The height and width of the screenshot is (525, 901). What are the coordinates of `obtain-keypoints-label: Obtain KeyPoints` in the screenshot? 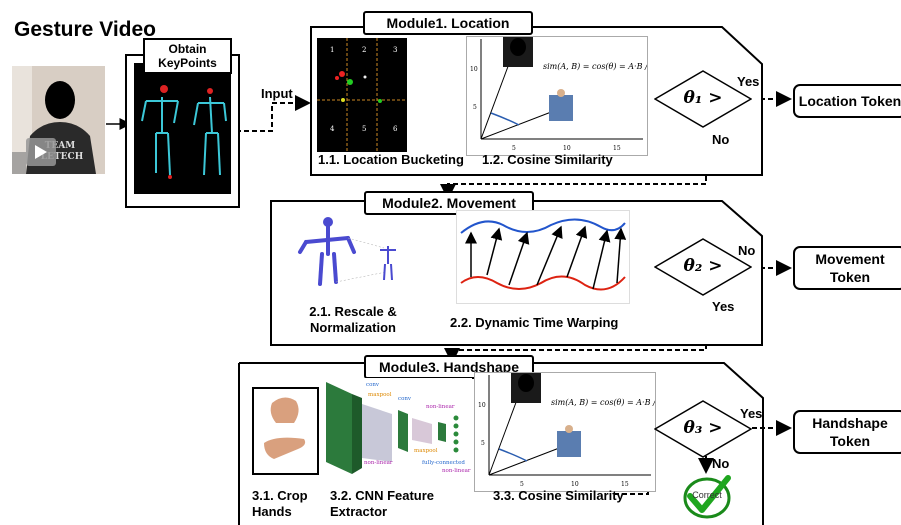 It's located at (187, 56).